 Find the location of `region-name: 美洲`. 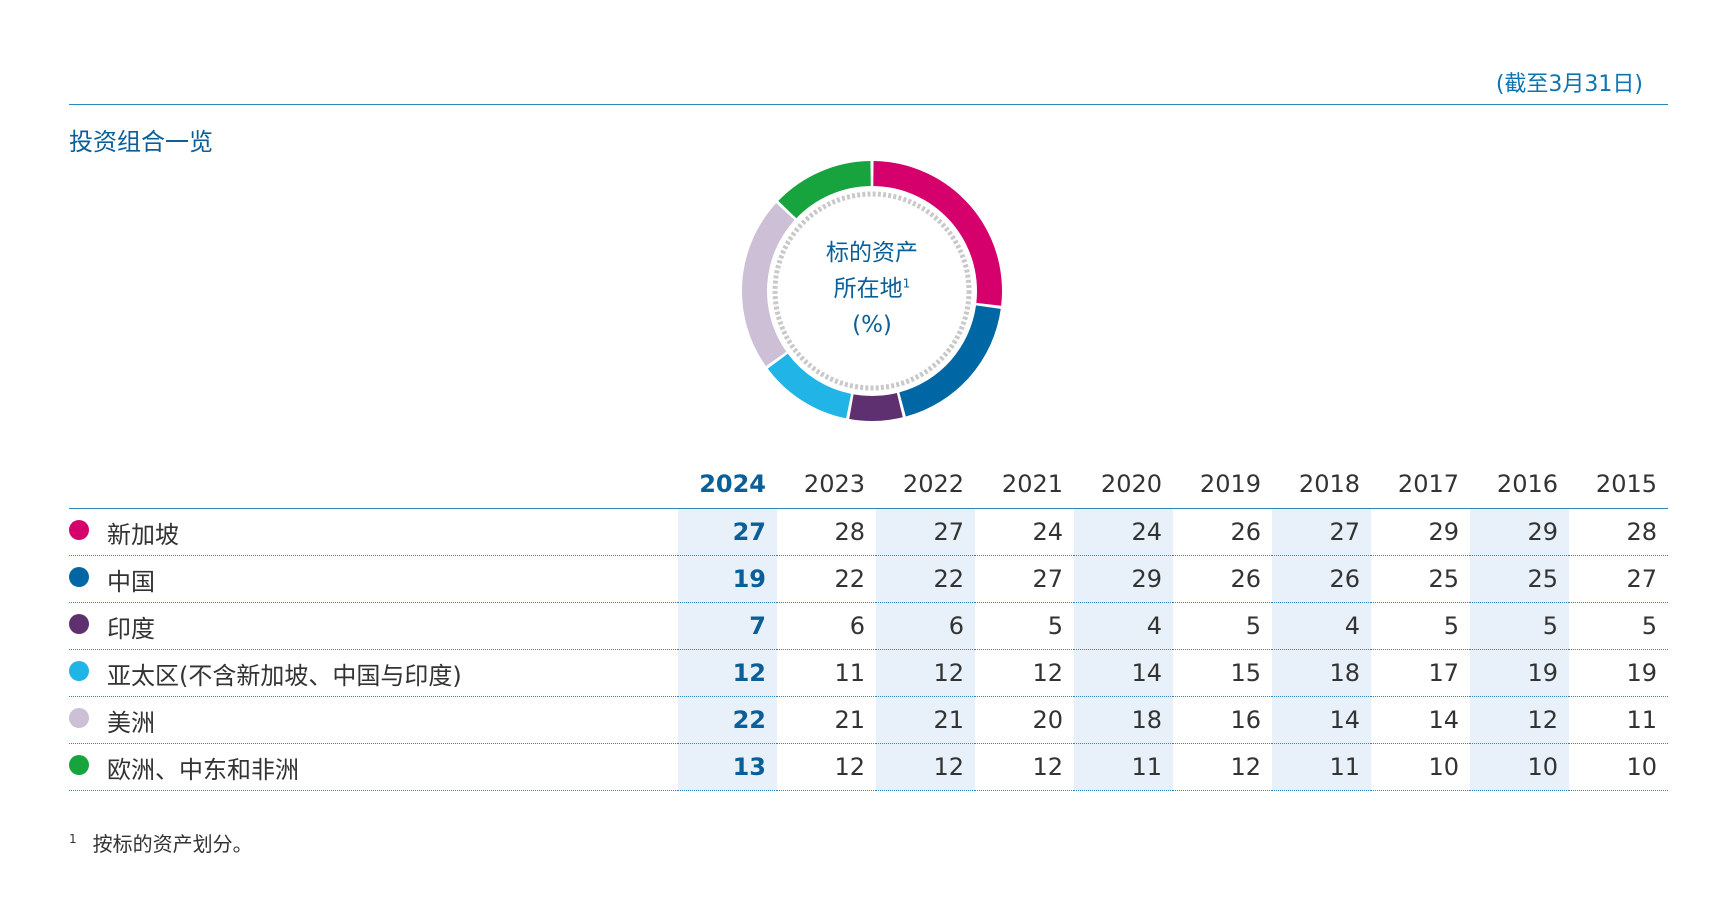

region-name: 美洲 is located at coordinates (131, 722).